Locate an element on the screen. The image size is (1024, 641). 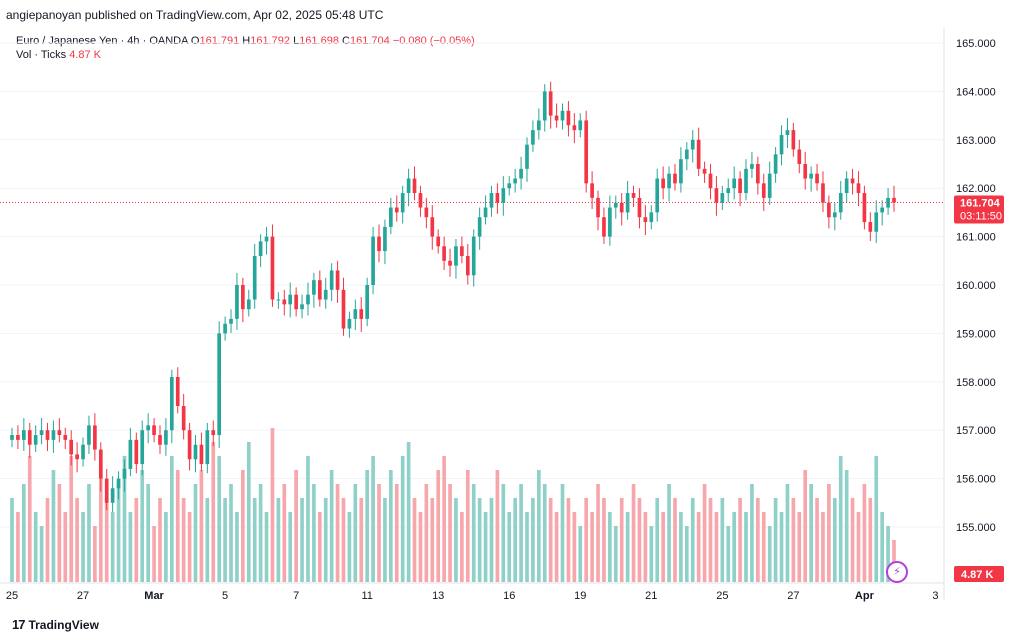
price-tag-bg is located at coordinates (979, 209).